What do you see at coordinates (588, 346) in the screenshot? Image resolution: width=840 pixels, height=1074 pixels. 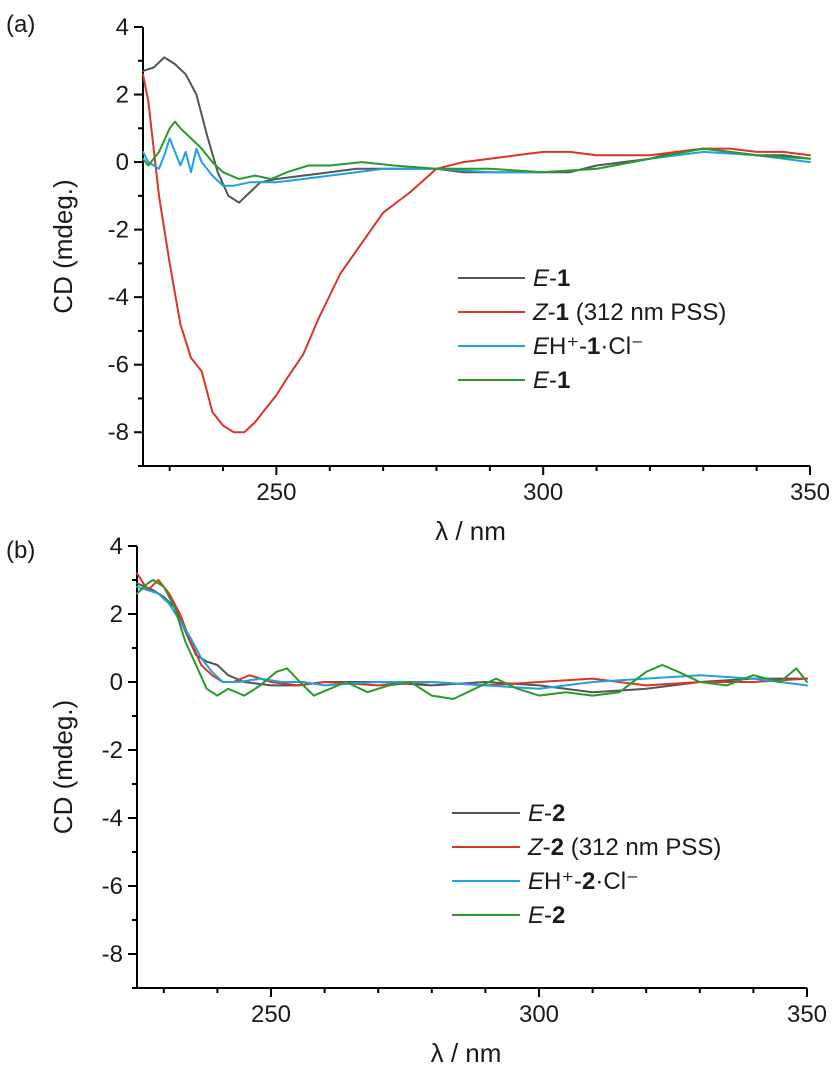 I see `legend-label: EH⁺-1·Cl⁻` at bounding box center [588, 346].